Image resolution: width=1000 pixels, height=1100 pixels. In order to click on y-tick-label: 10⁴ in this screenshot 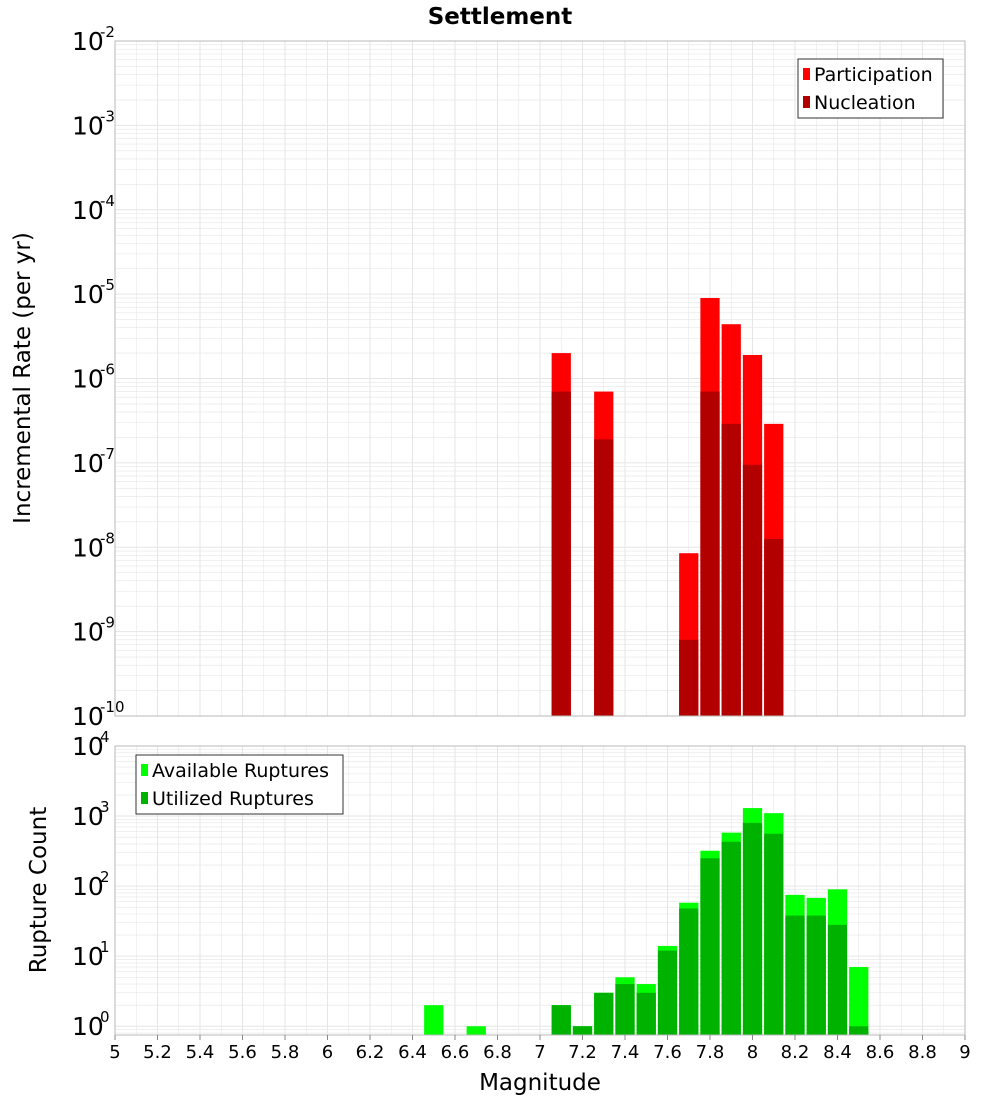, I will do `click(91, 744)`.